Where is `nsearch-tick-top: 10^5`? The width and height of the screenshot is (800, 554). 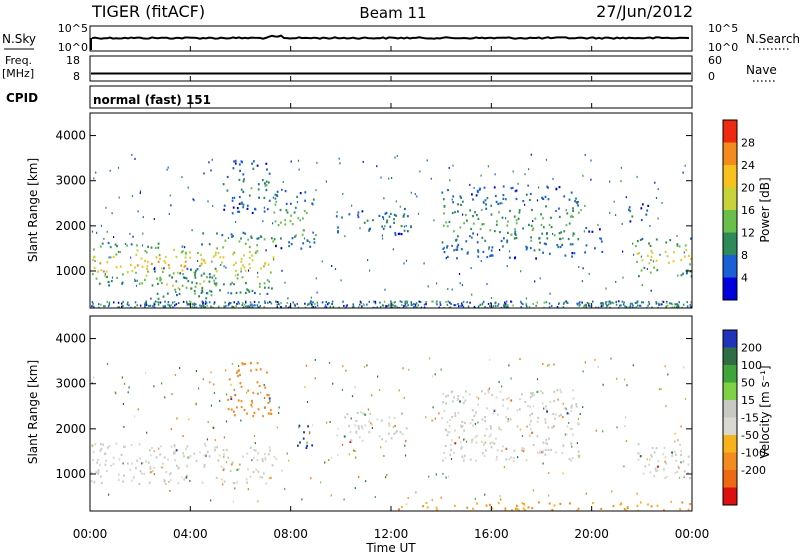 nsearch-tick-top: 10^5 is located at coordinates (723, 28).